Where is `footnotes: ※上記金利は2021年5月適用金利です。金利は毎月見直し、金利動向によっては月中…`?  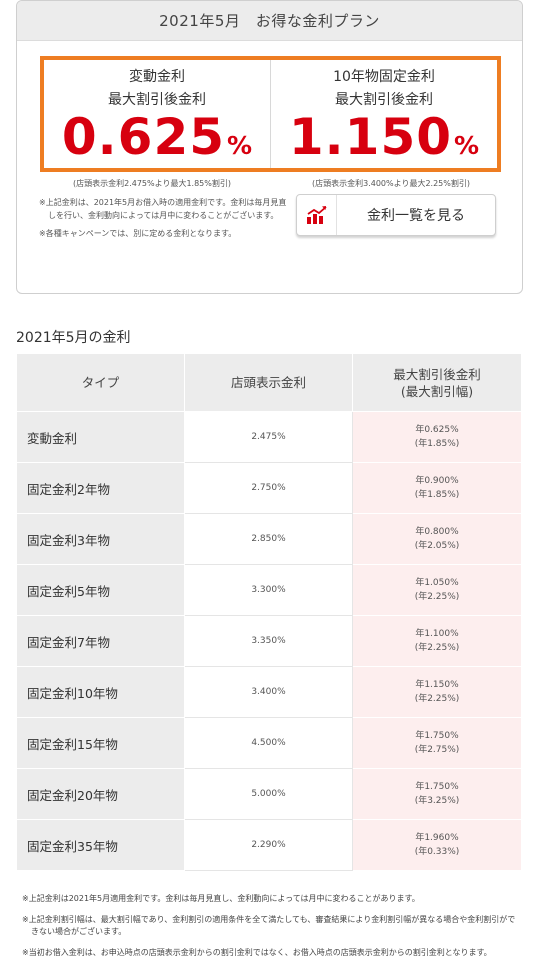
footnotes: ※上記金利は2021年5月適用金利です。金利は毎月見直し、金利動向によっては月中… is located at coordinates (272, 930).